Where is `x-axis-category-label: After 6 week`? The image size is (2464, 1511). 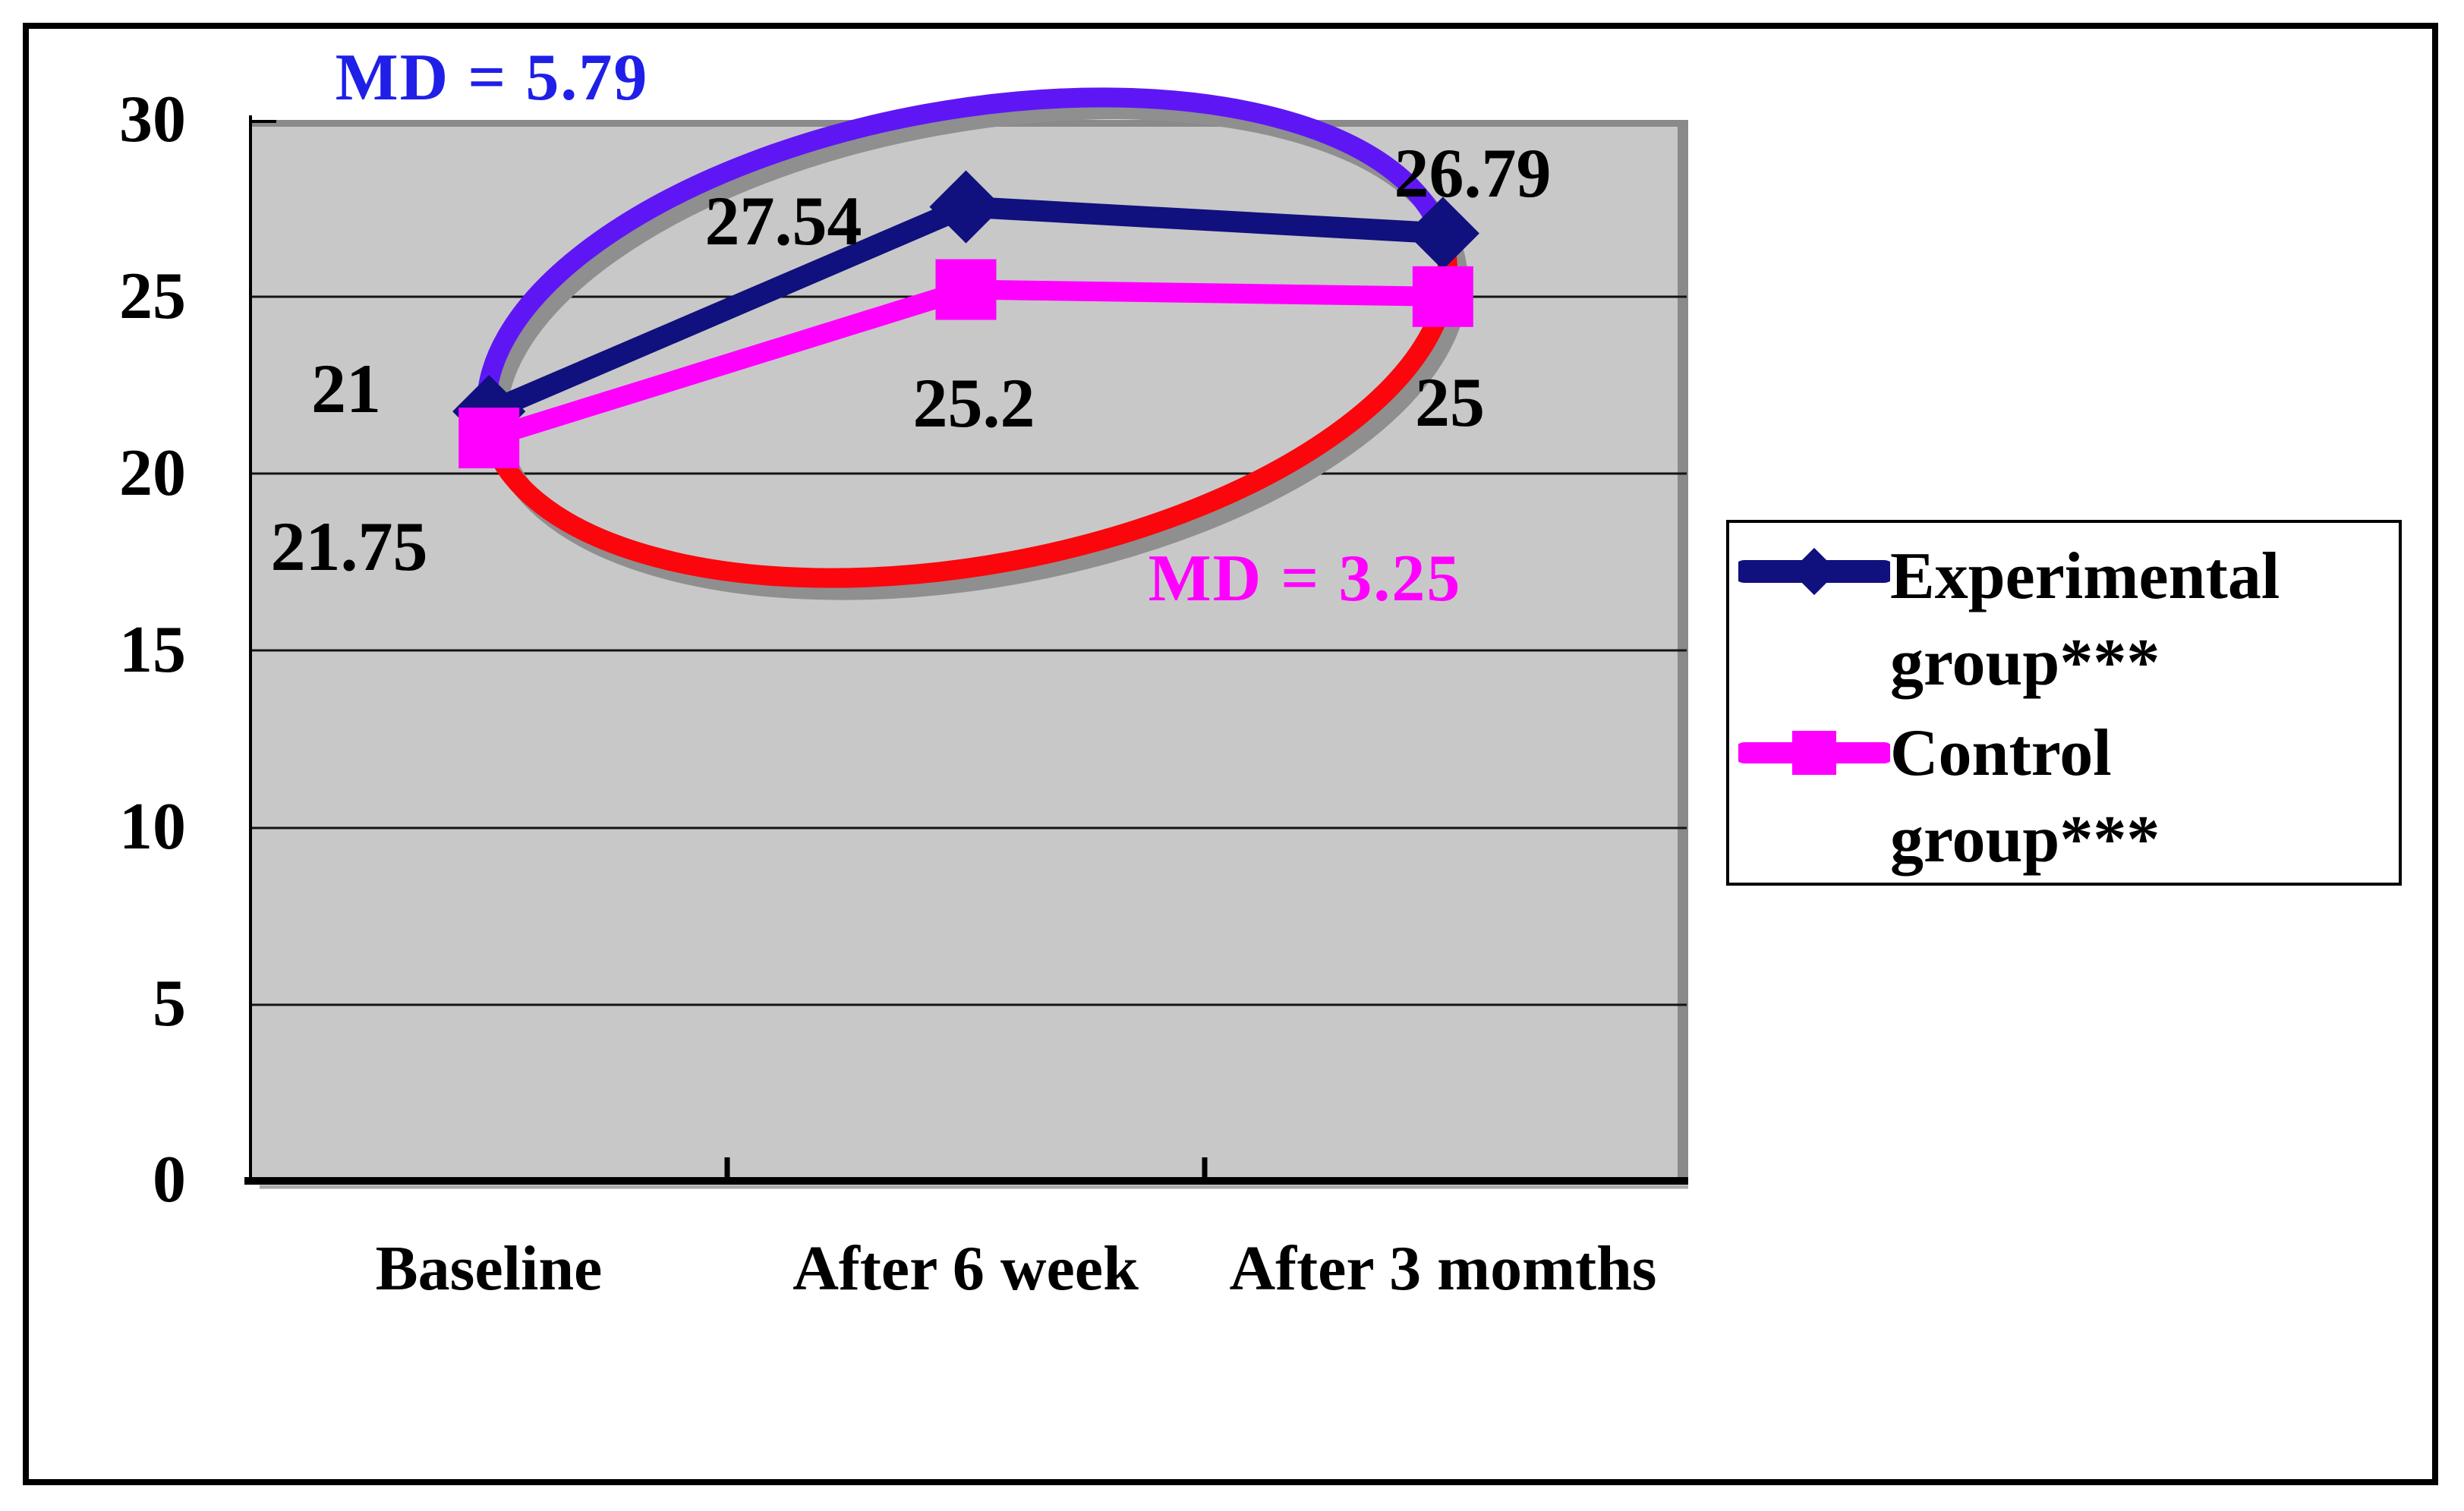
x-axis-category-label: After 6 week is located at coordinates (965, 1268).